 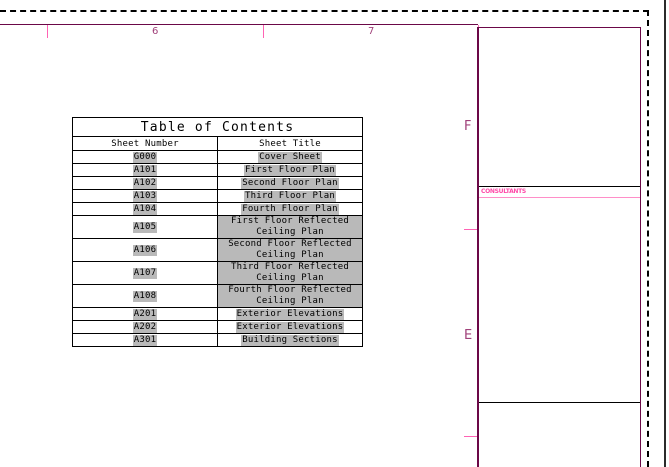 I want to click on cell-sheet-title: Second Floor Plan, so click(x=290, y=183).